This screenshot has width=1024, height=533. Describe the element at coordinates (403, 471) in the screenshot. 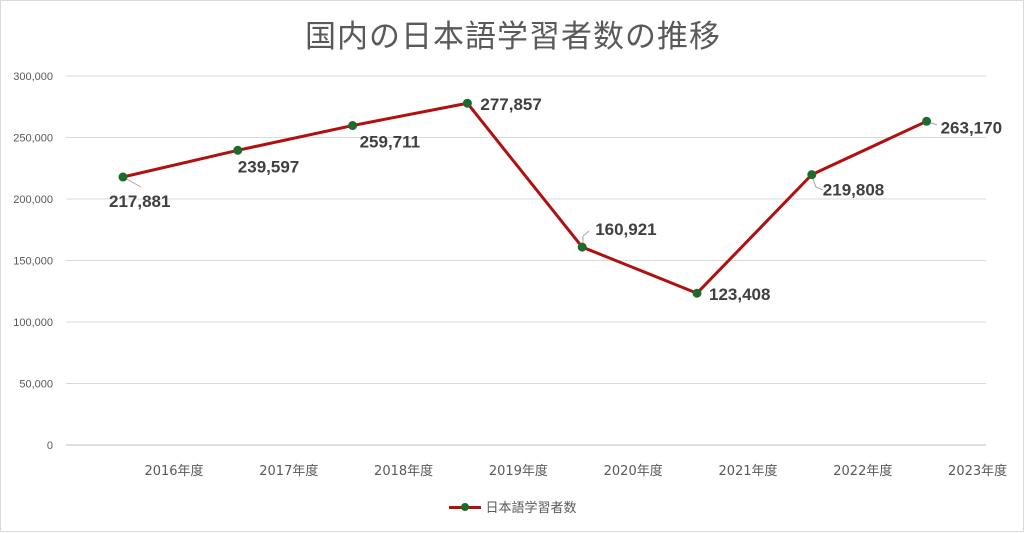

I see `x-tick-label: 2018年度` at that location.